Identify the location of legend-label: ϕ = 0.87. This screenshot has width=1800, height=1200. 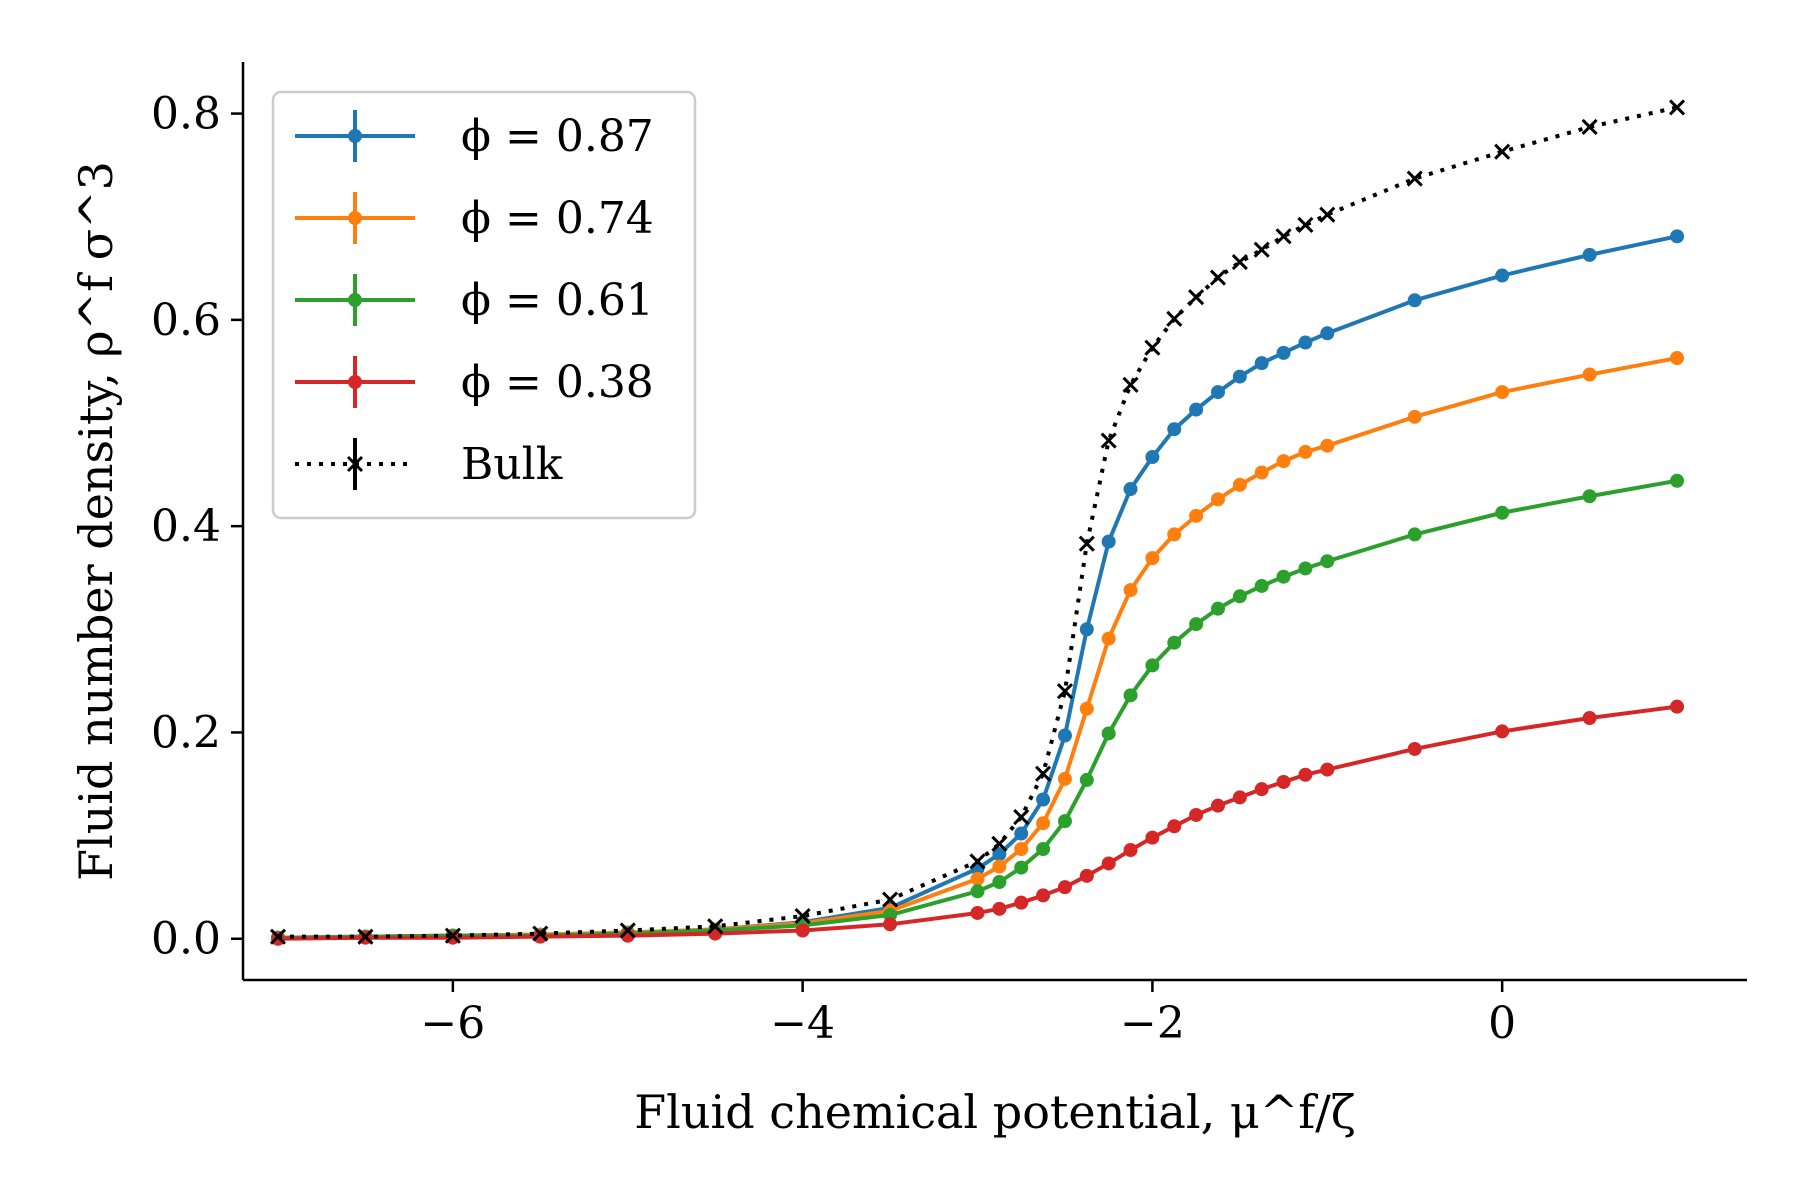
(557, 136).